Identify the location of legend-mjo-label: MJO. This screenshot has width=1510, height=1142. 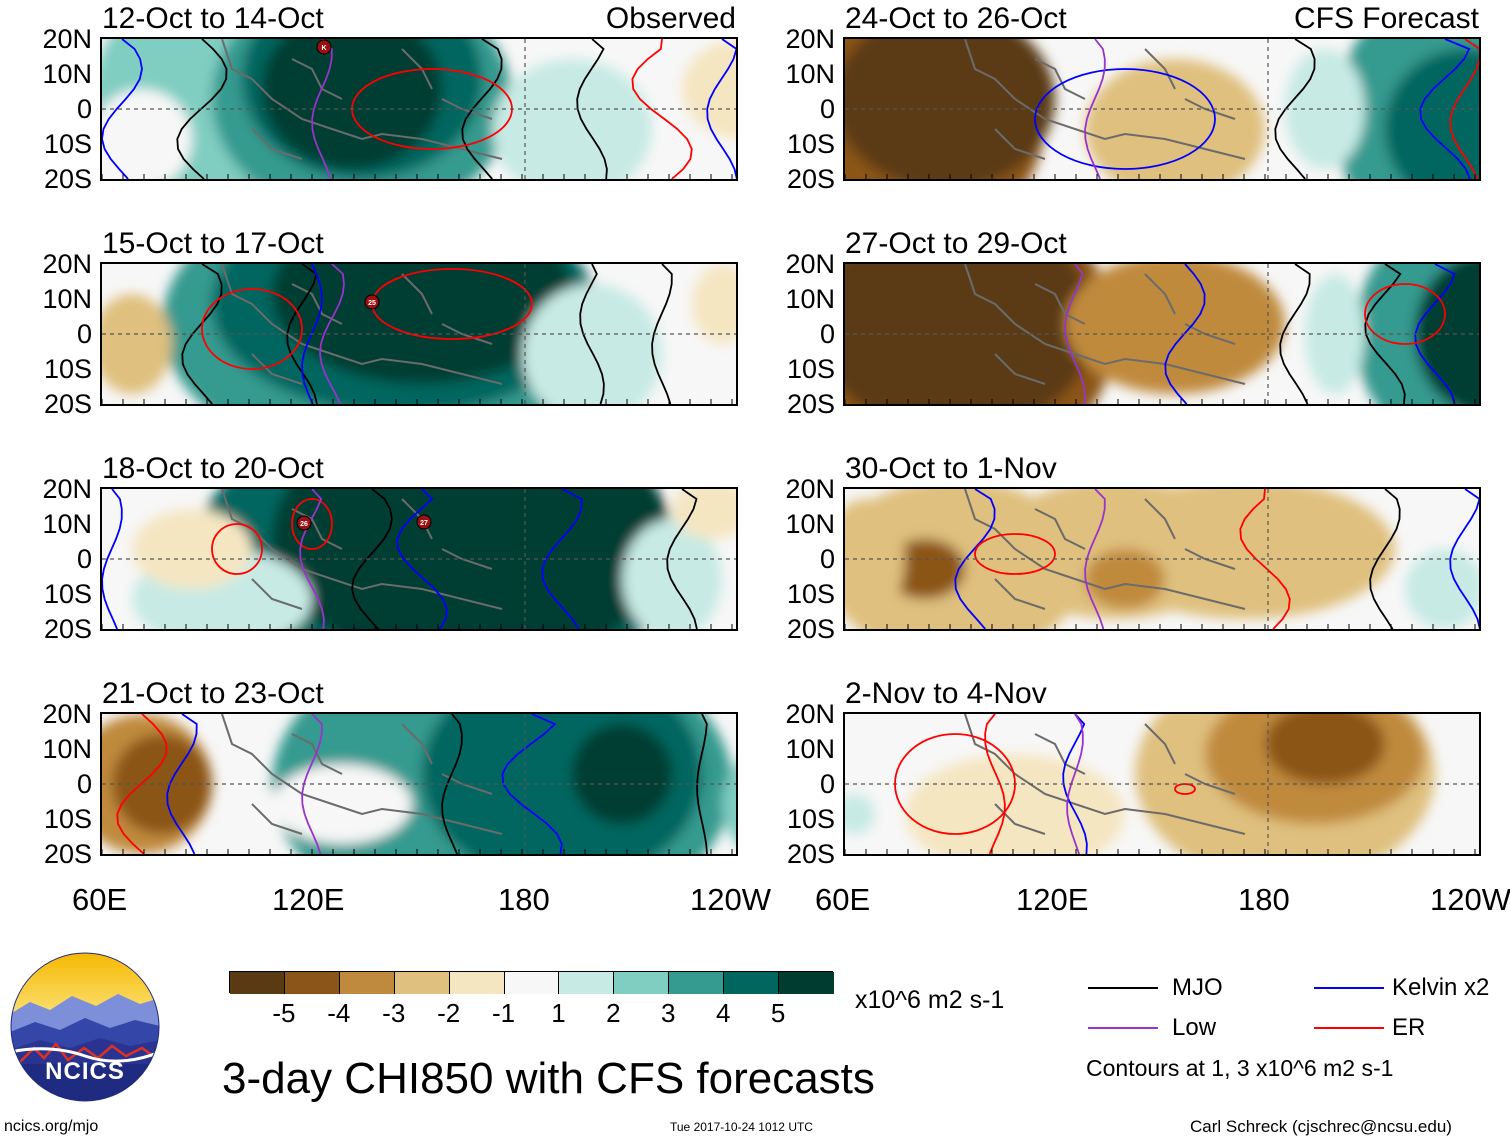
(1197, 987).